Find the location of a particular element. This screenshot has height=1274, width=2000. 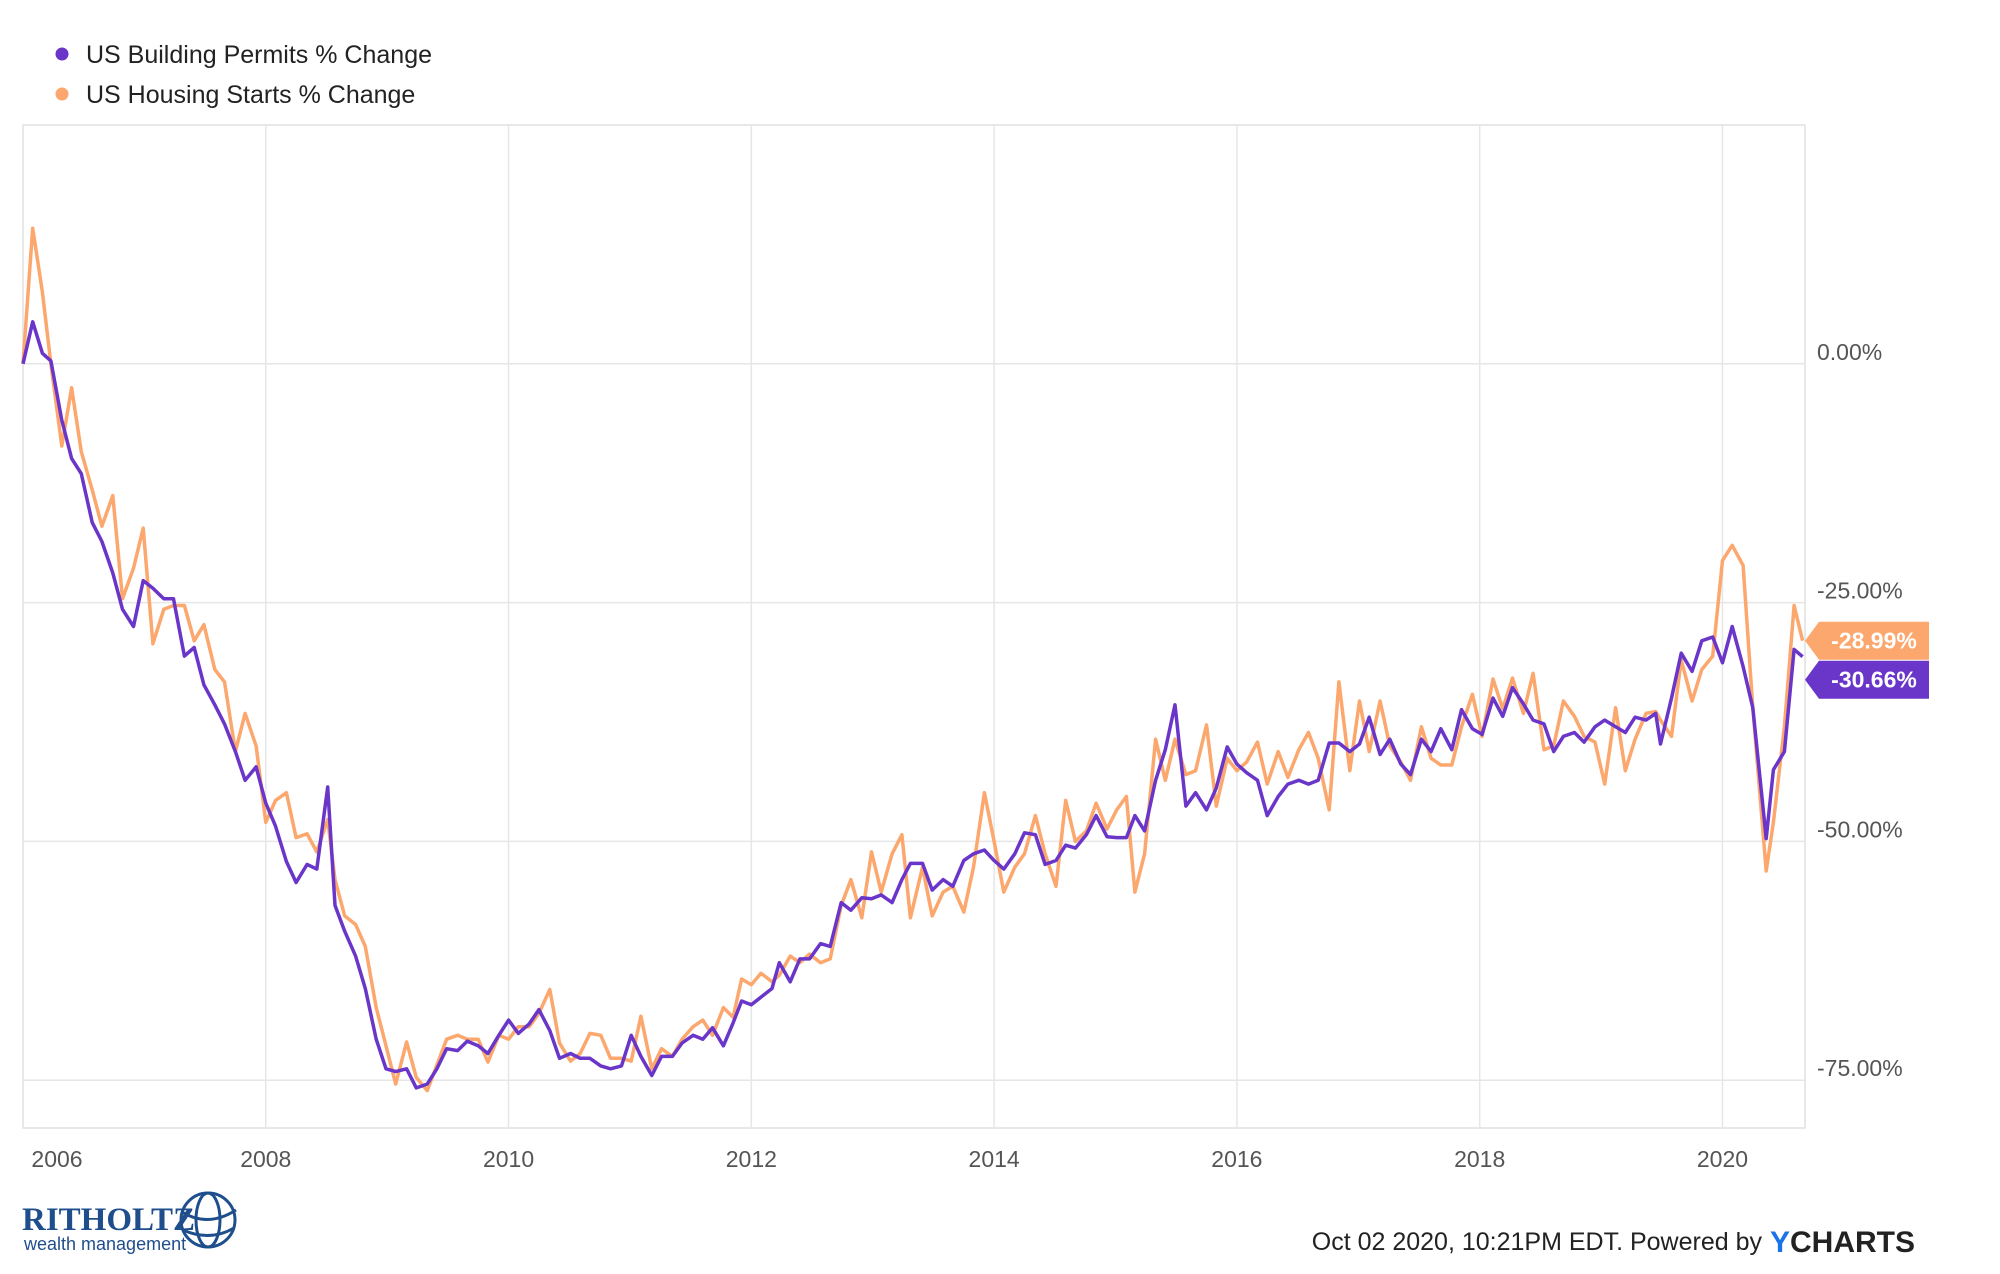

x-tick-label: 2008 is located at coordinates (265, 1159).